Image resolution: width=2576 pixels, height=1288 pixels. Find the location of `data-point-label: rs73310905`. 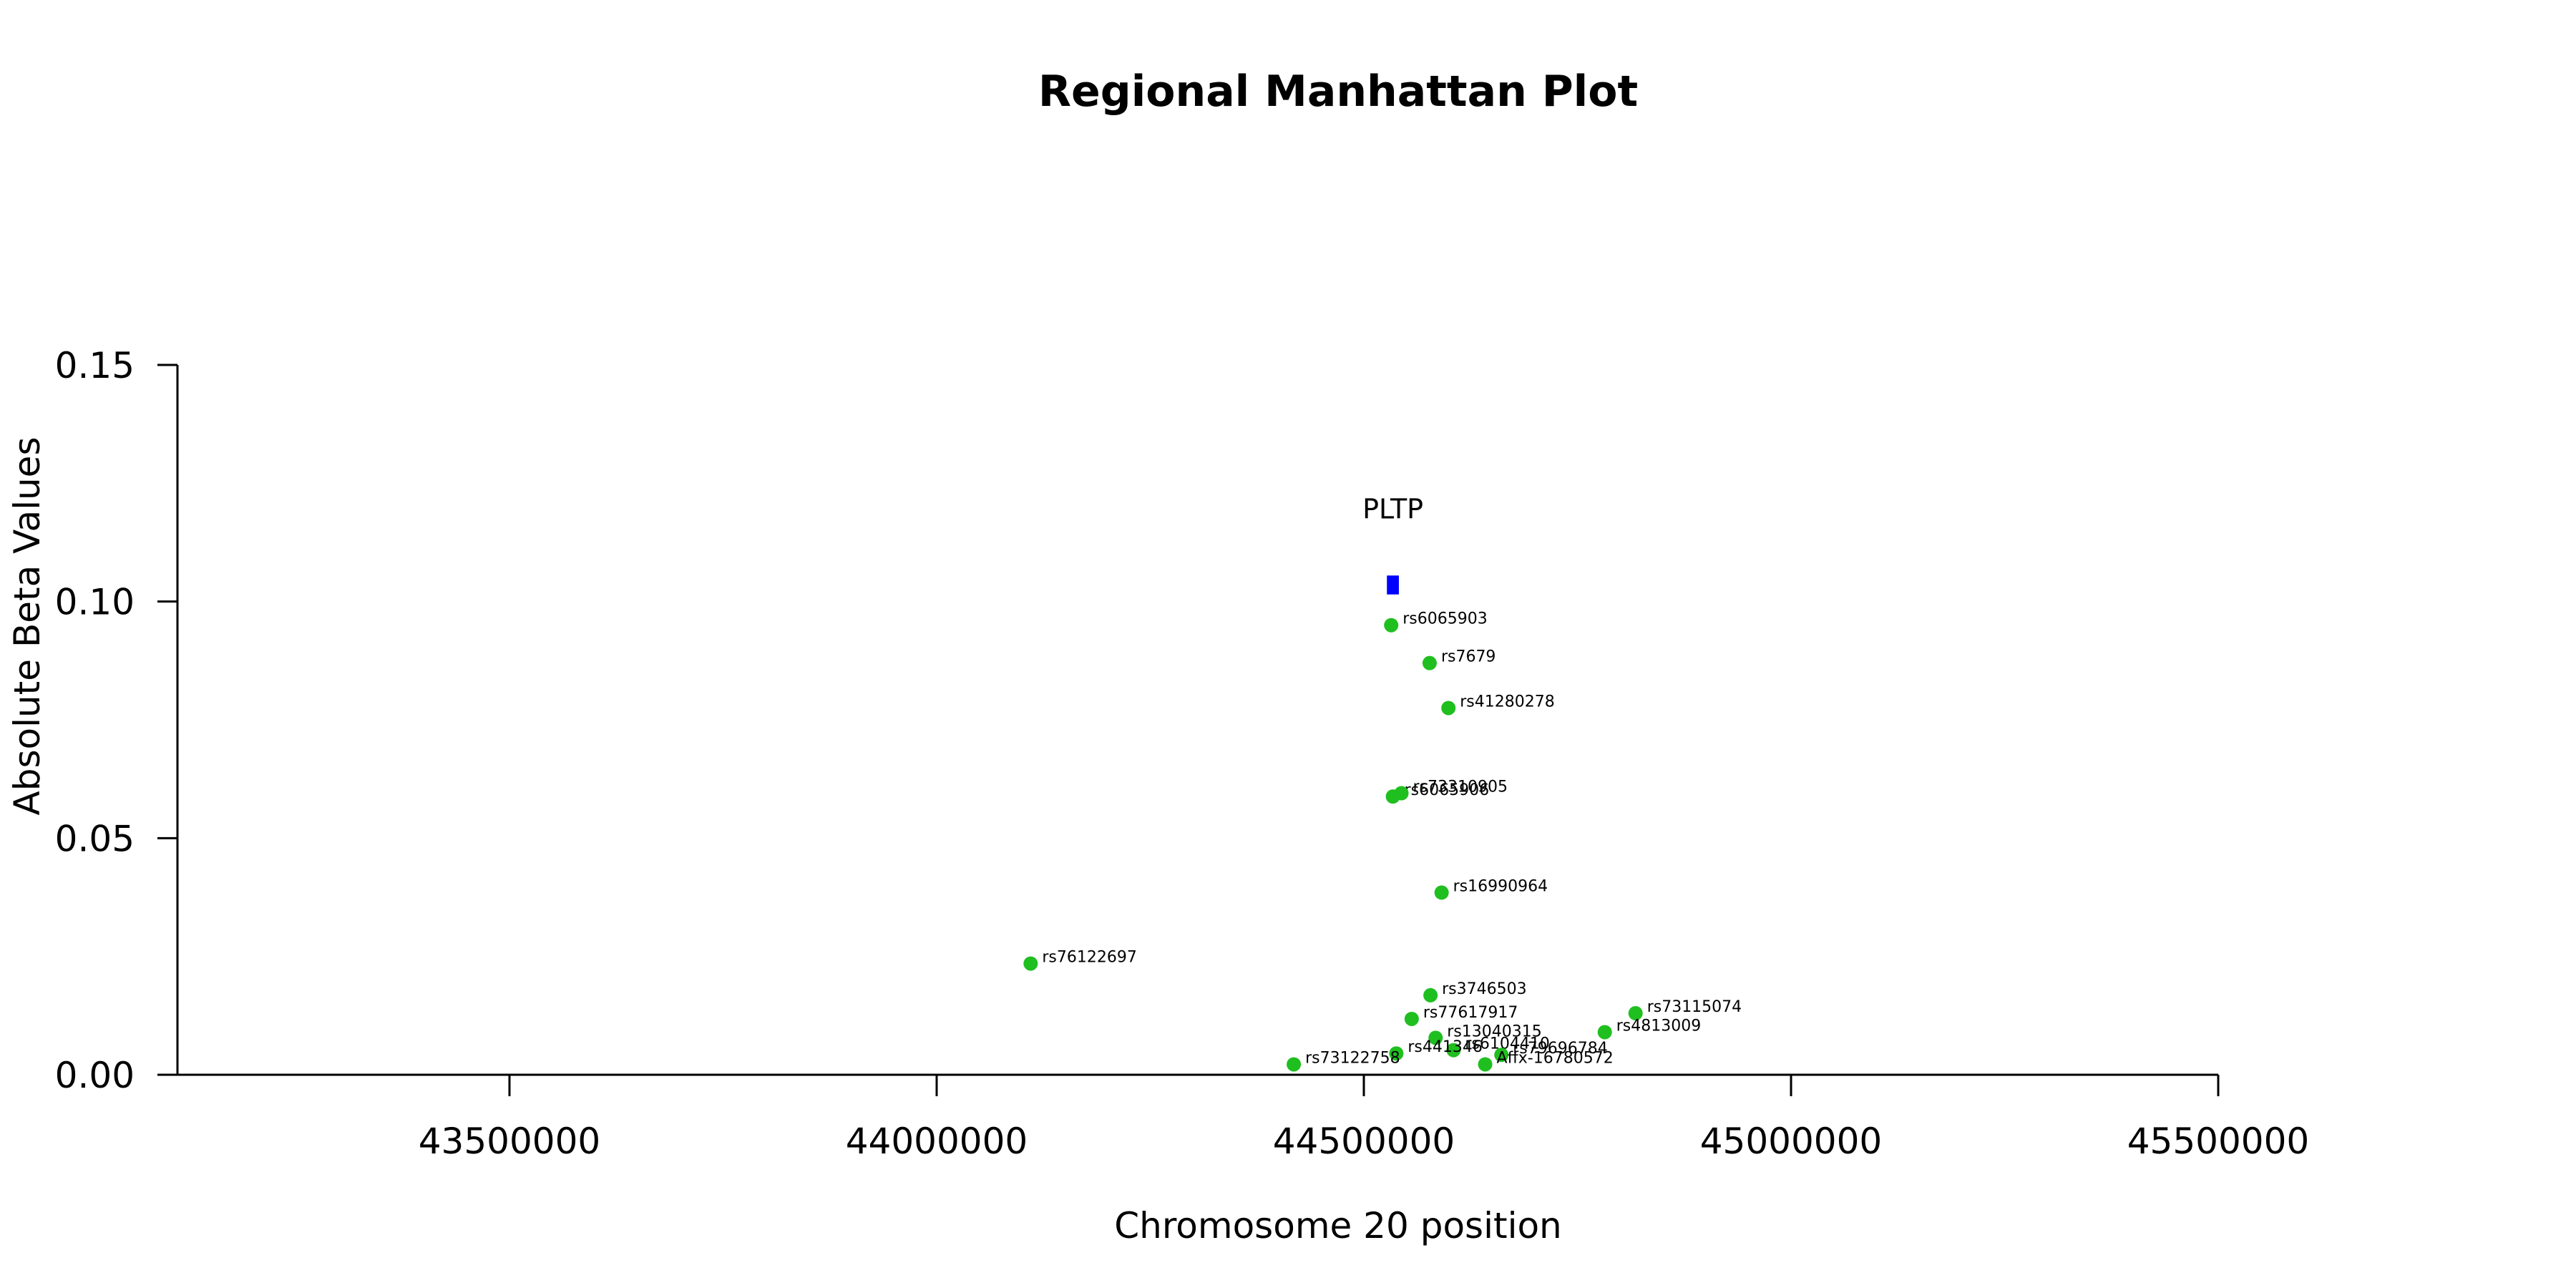

data-point-label: rs73310905 is located at coordinates (1460, 788).